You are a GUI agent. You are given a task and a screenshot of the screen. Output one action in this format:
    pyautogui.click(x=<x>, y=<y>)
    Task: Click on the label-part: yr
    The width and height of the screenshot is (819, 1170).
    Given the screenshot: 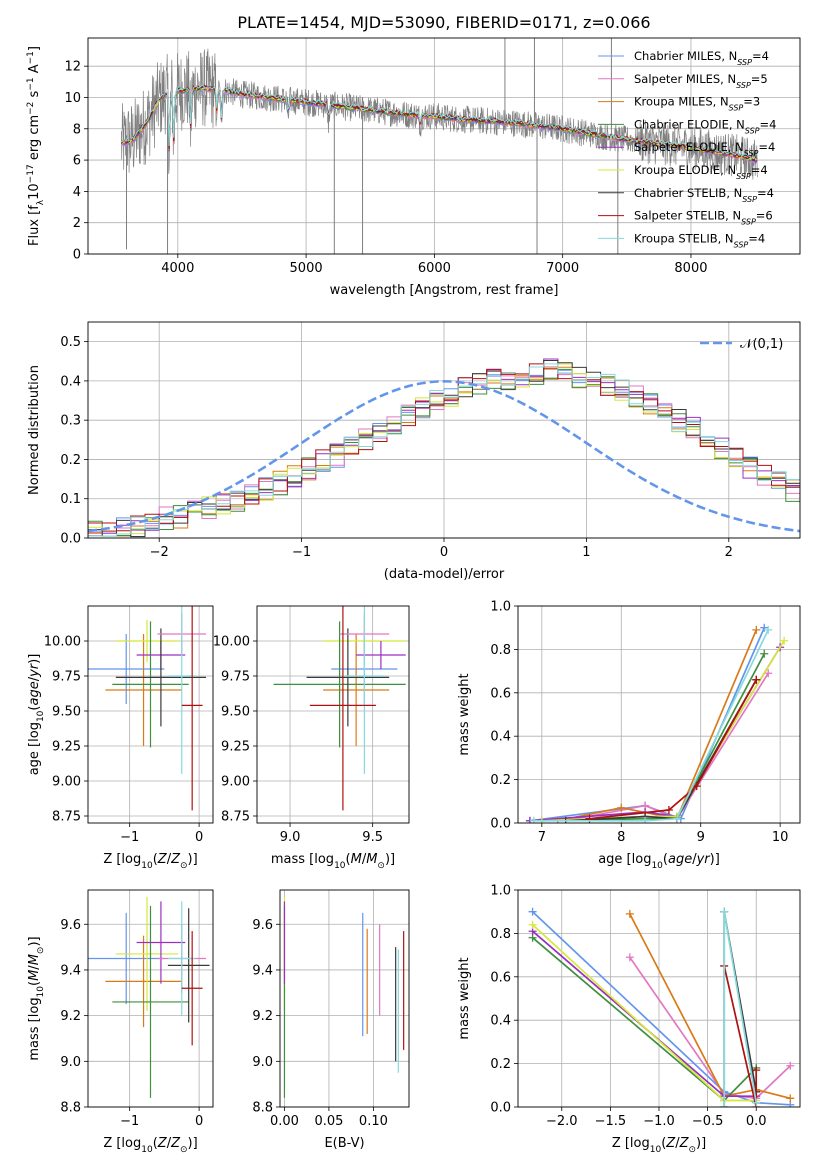 What is the action you would take?
    pyautogui.click(x=704, y=859)
    